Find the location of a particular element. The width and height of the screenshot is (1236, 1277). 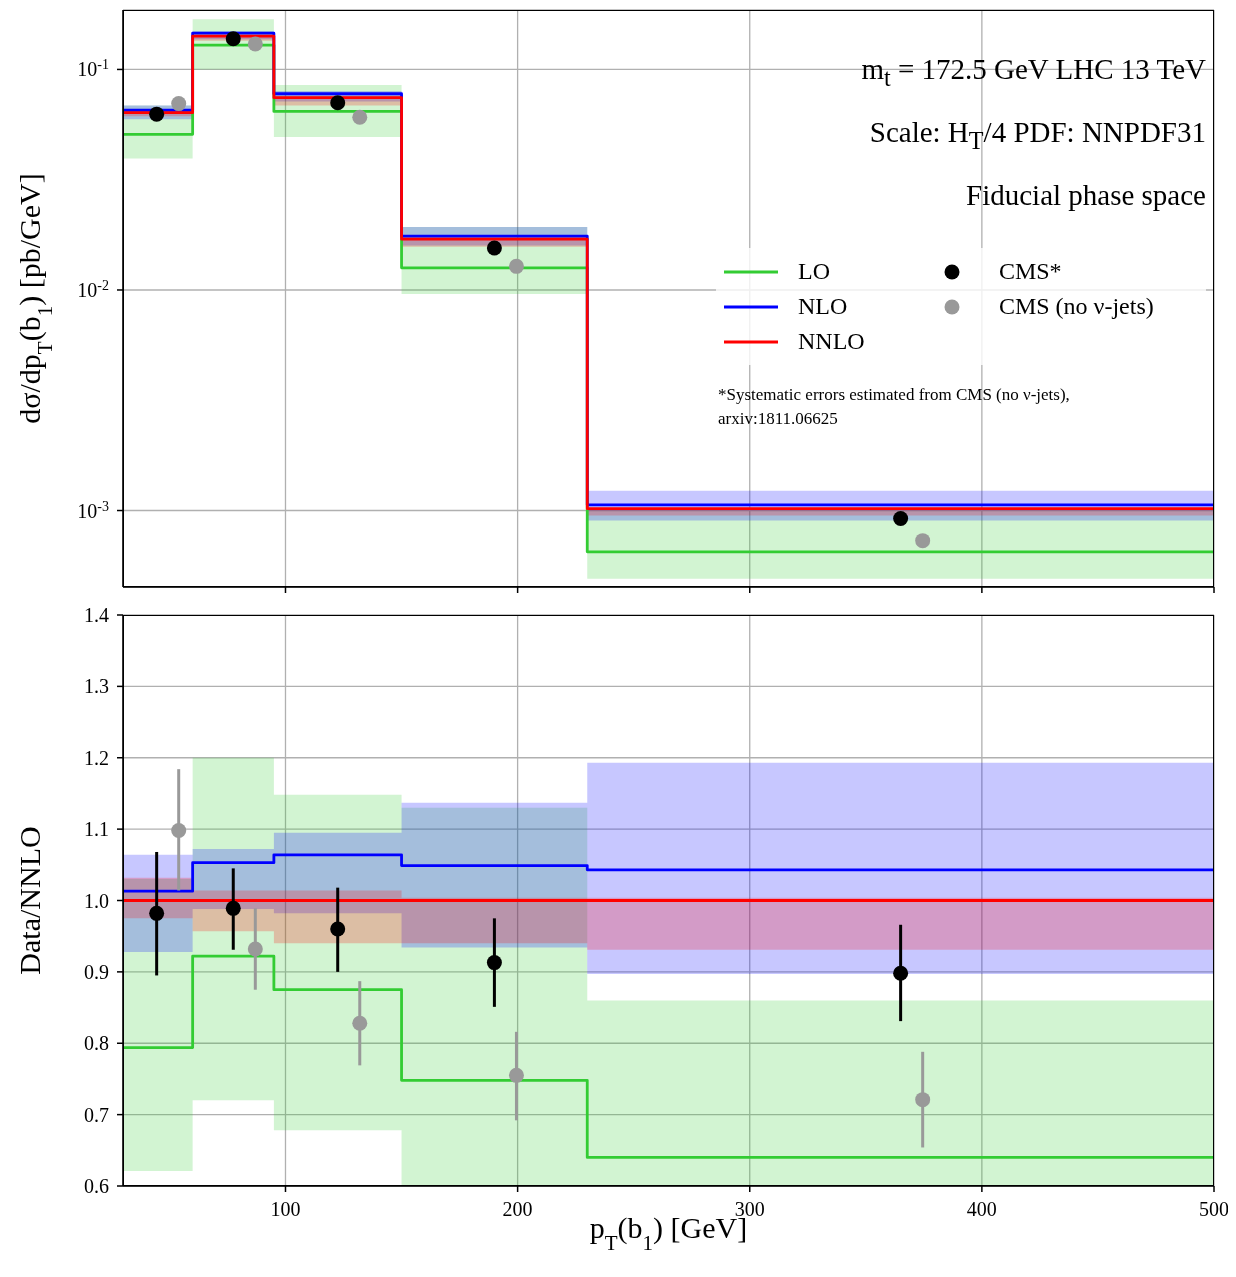

y-tick-label: 1.1 is located at coordinates (96, 829).